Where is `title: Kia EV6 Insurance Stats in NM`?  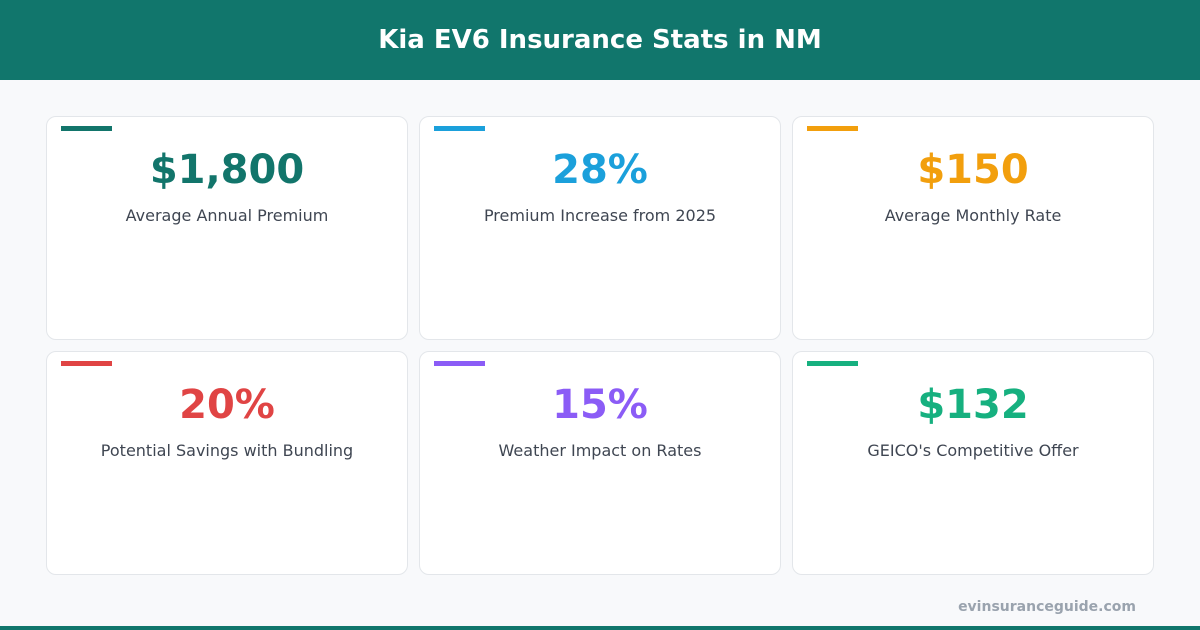
title: Kia EV6 Insurance Stats in NM is located at coordinates (600, 40).